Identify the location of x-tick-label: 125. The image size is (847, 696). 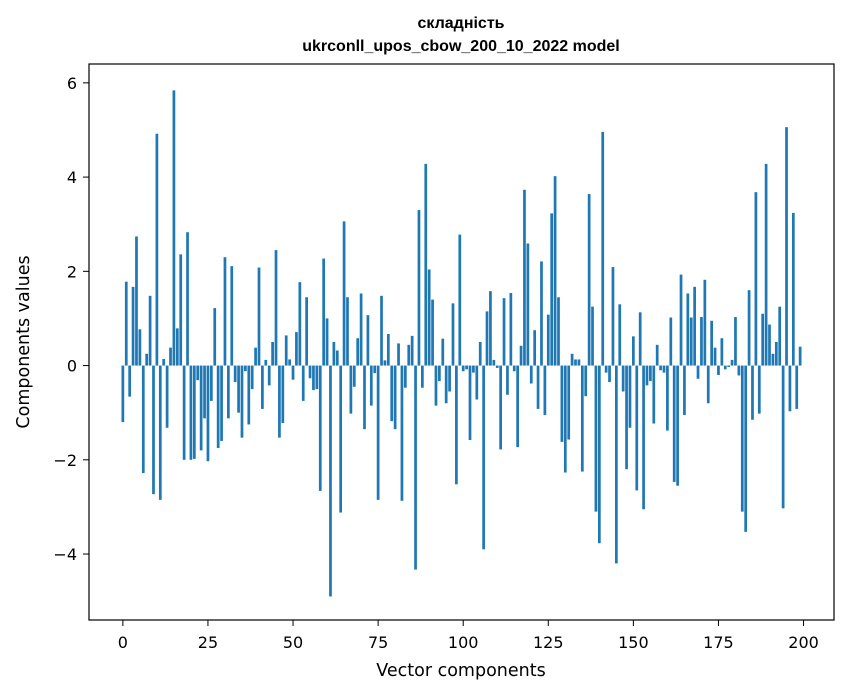
(548, 642).